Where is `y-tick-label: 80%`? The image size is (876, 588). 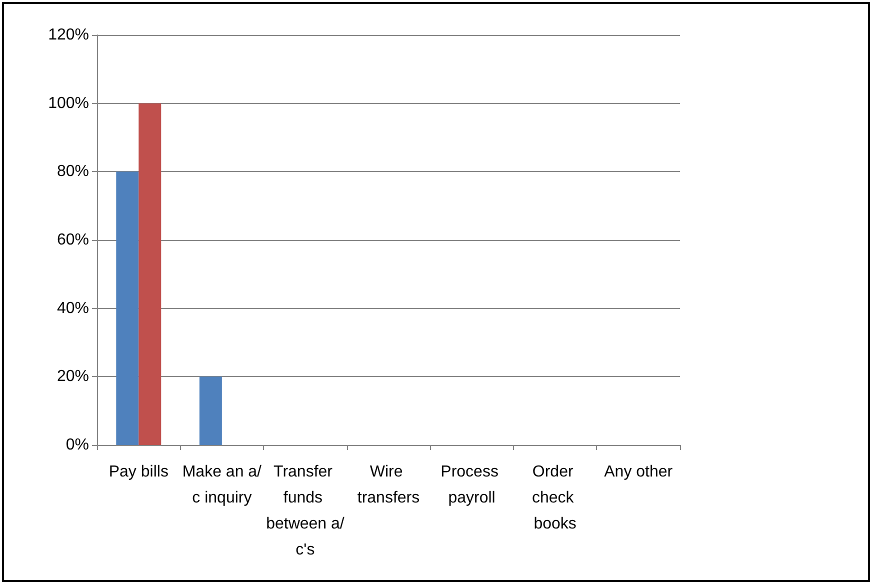 y-tick-label: 80% is located at coordinates (72, 171).